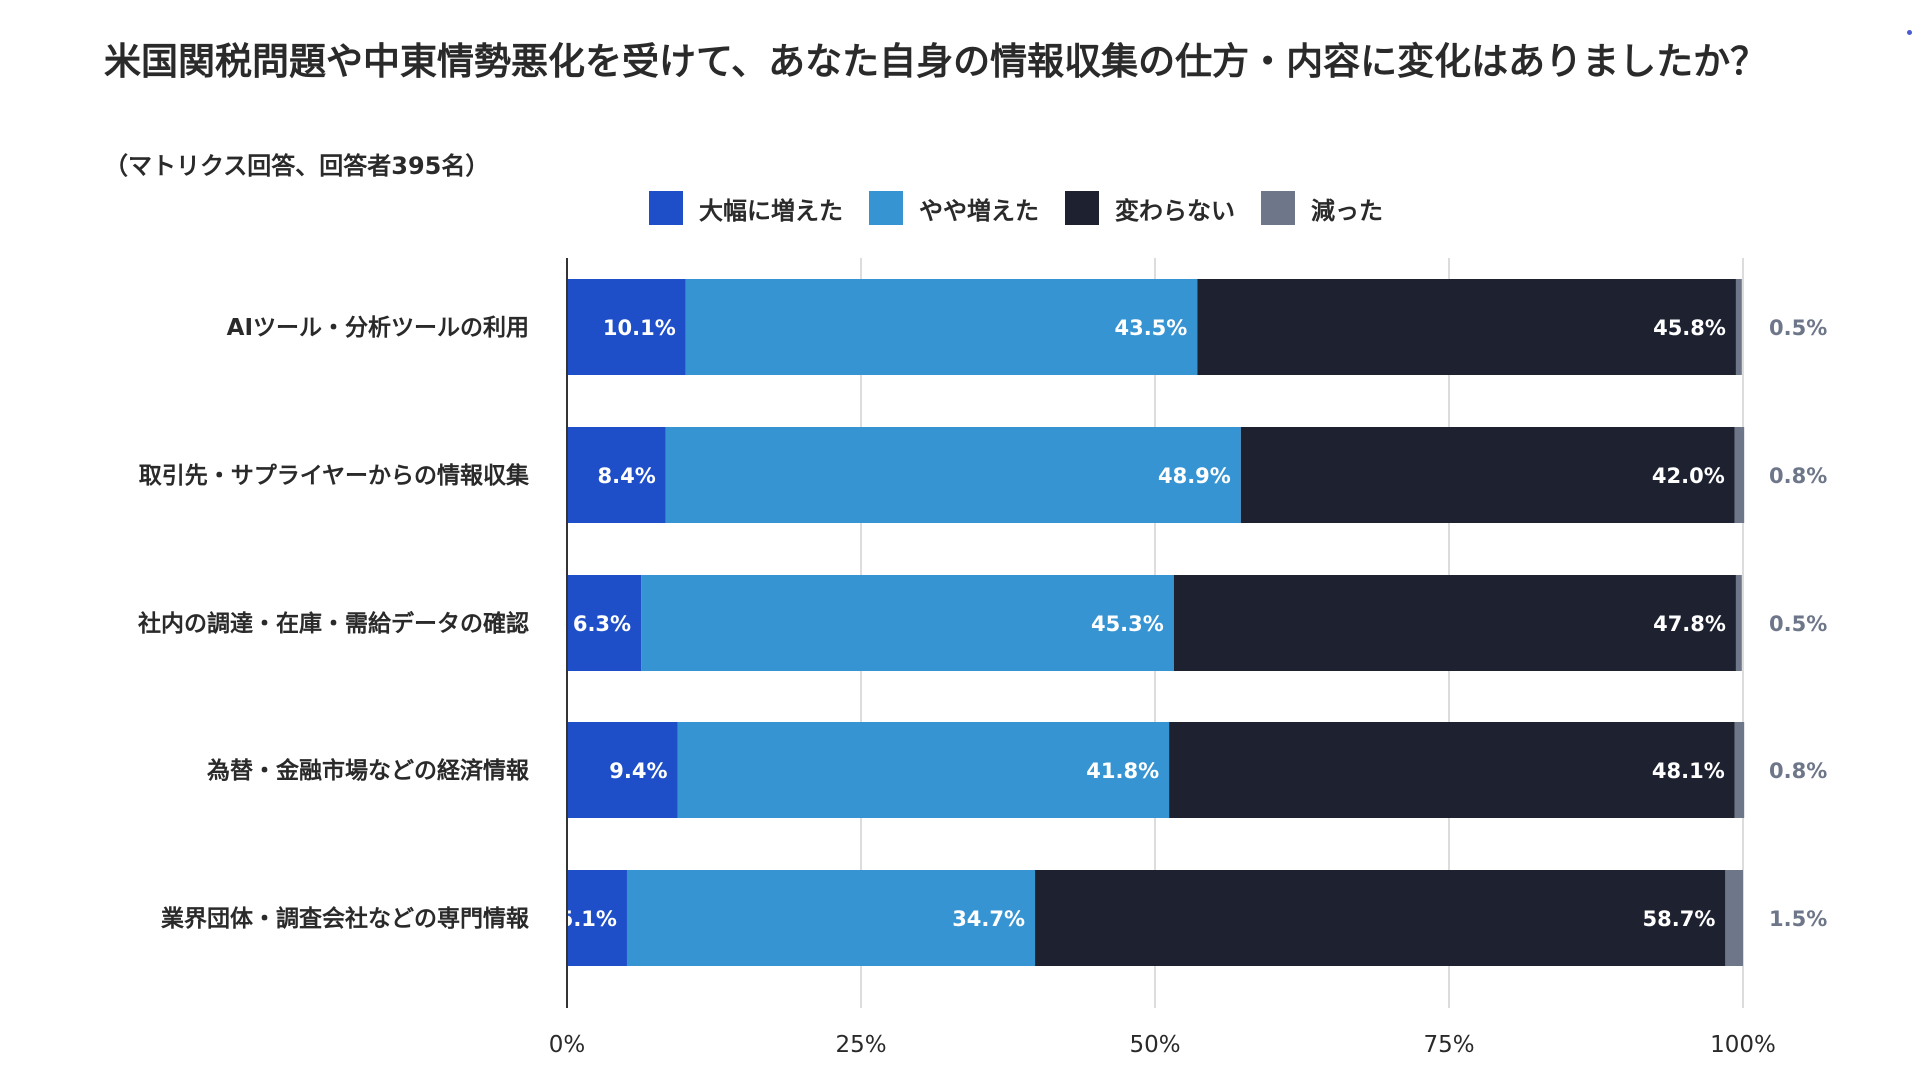  Describe the element at coordinates (1448, 1045) in the screenshot. I see `x-tick-label: 75%` at that location.